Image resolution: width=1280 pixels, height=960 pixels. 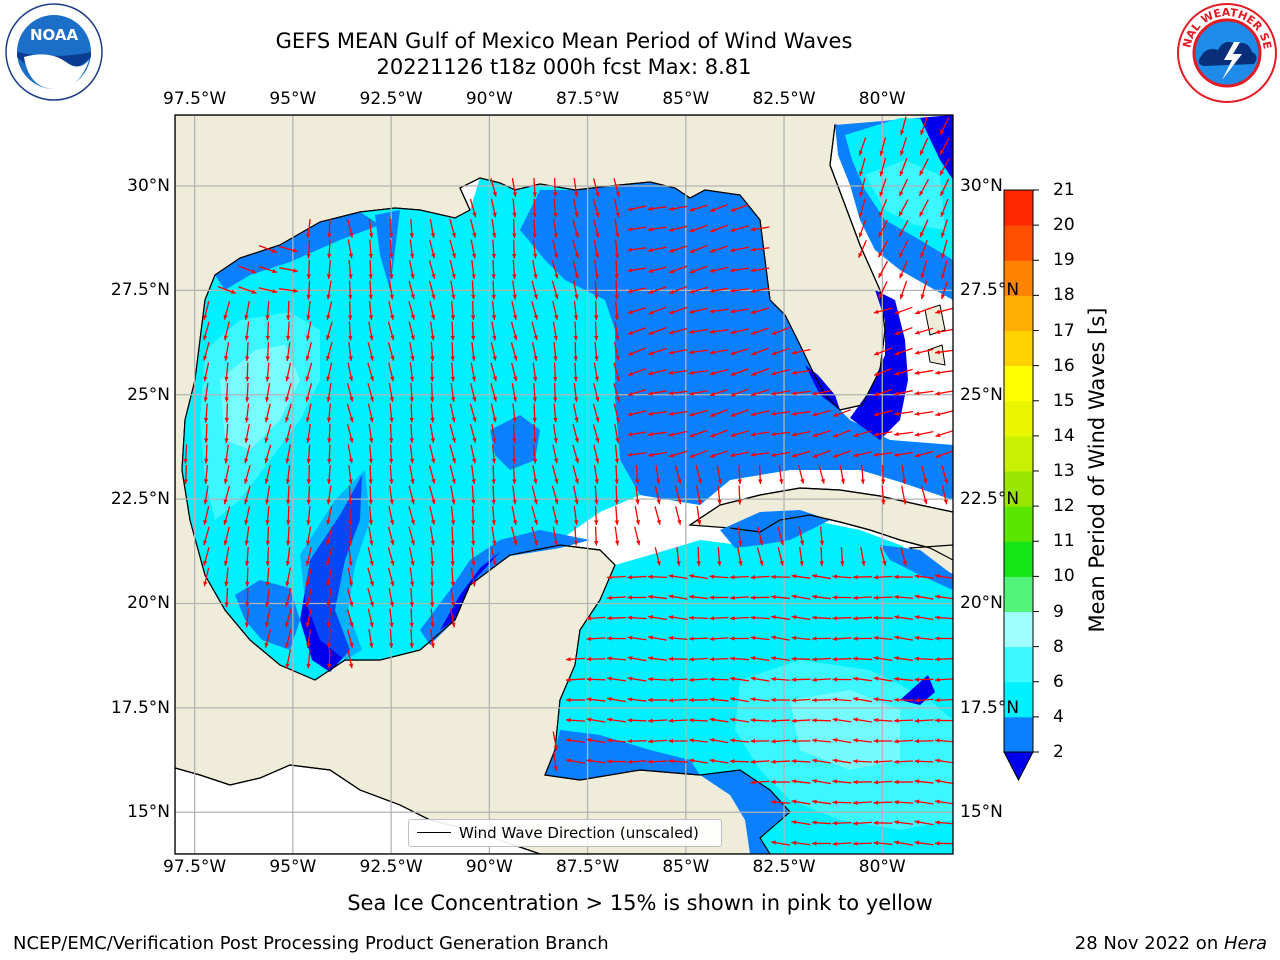 What do you see at coordinates (1064, 400) in the screenshot?
I see `colorbar-tick-label: 15` at bounding box center [1064, 400].